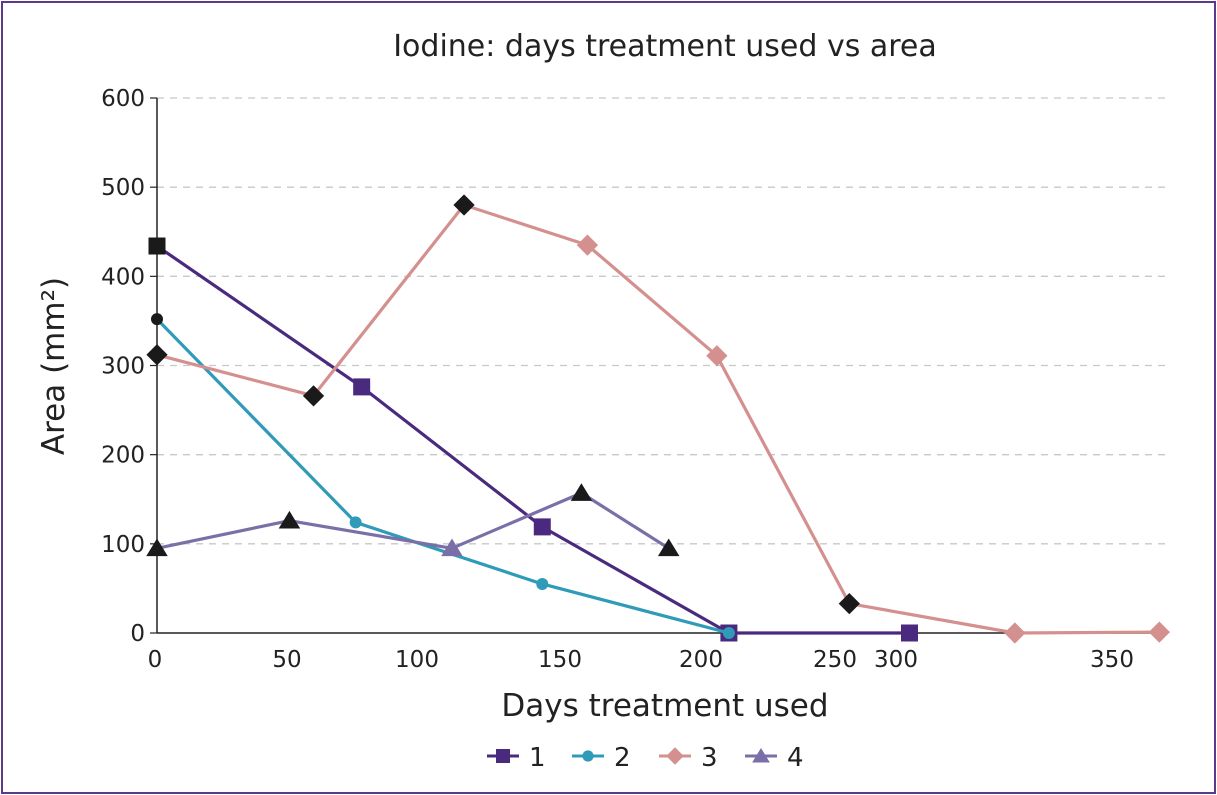  Describe the element at coordinates (537, 758) in the screenshot. I see `legend-label: 1` at that location.